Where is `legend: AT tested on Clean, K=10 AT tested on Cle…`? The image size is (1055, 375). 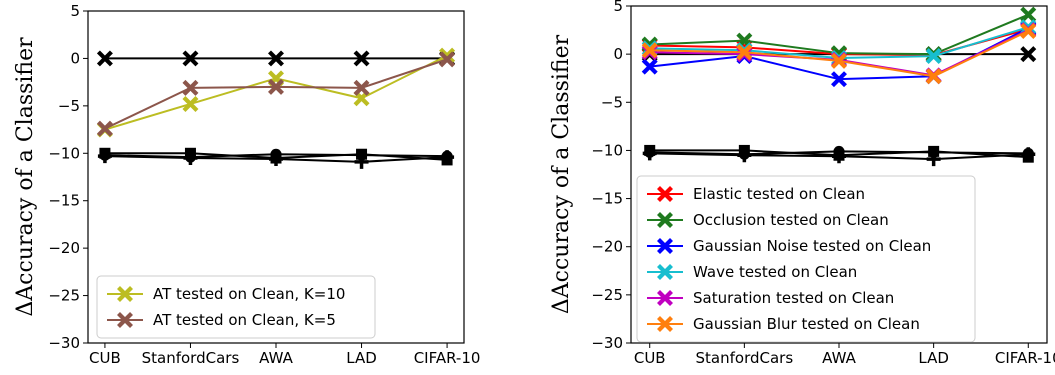
legend: AT tested on Clean, K=10 AT tested on Cle… is located at coordinates (236, 307).